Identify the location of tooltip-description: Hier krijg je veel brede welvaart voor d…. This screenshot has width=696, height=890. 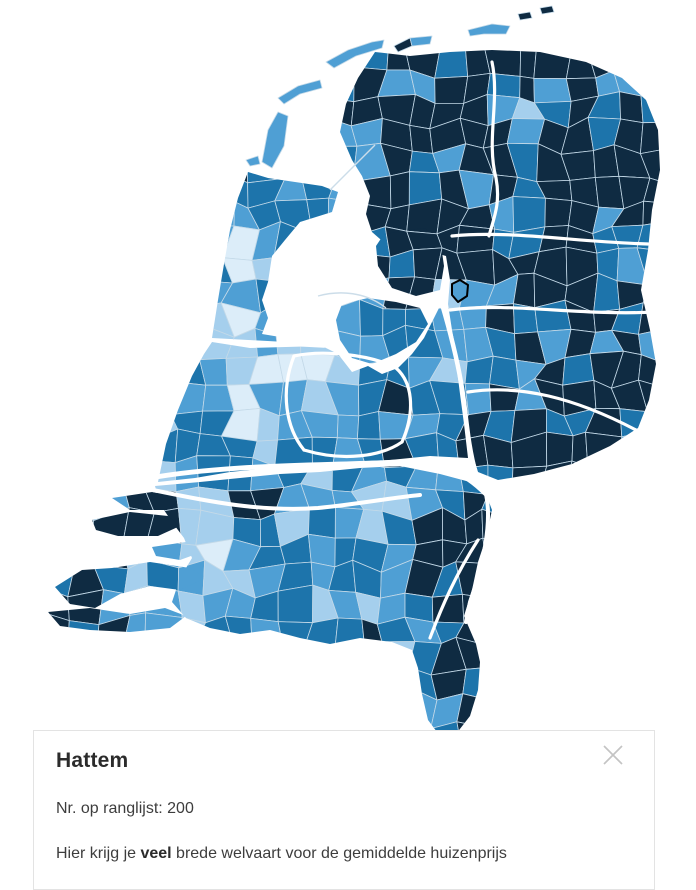
(343, 854).